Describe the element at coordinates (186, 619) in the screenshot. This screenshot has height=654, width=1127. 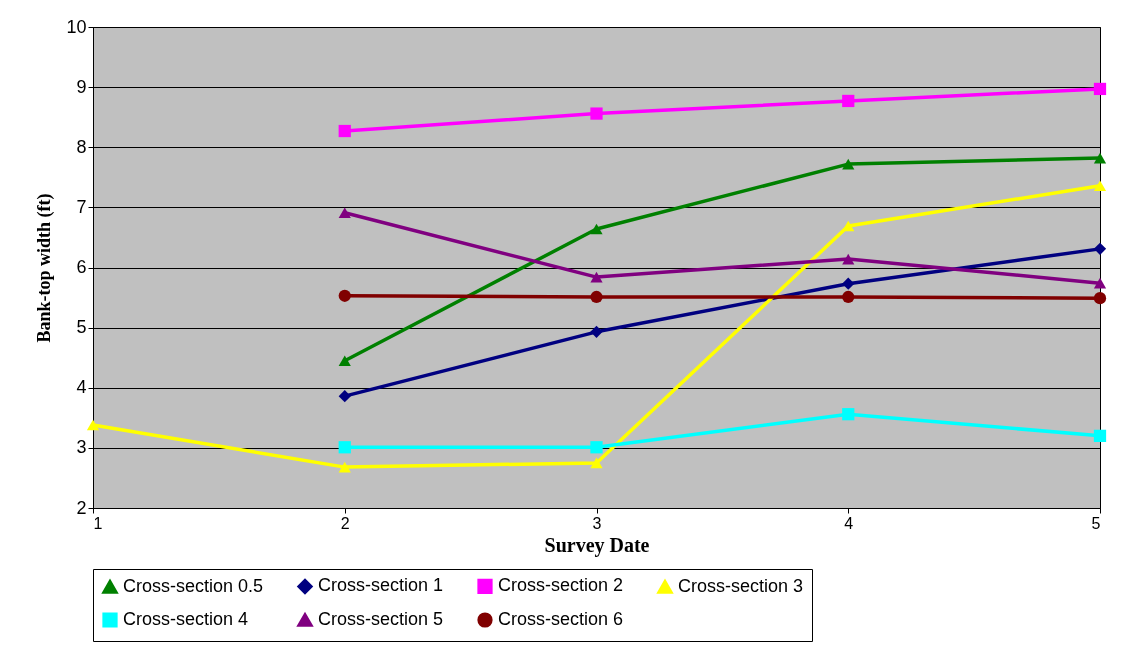
I see `legend-label: Cross-section 4` at that location.